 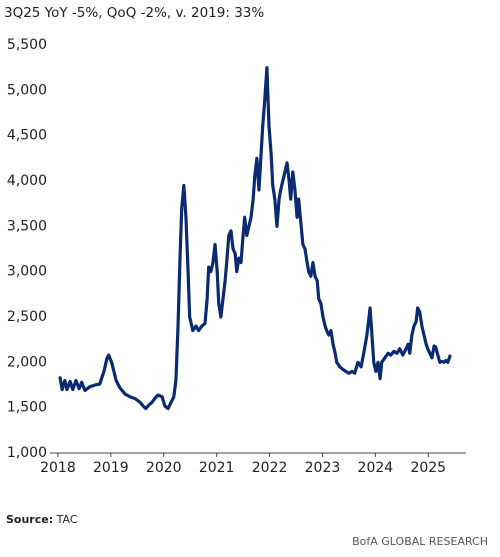 What do you see at coordinates (27, 181) in the screenshot?
I see `y-tick-label: 4,000` at bounding box center [27, 181].